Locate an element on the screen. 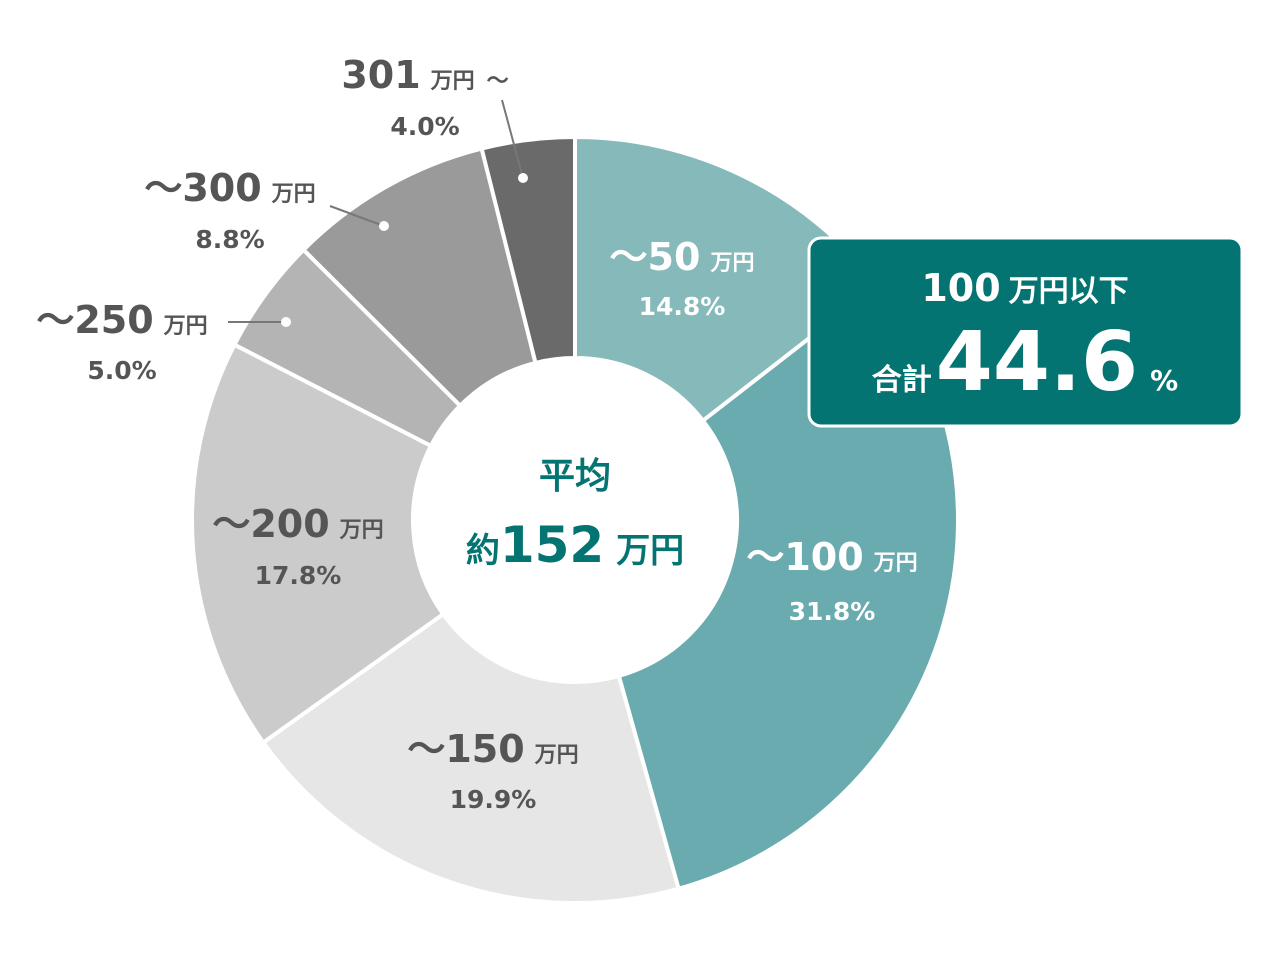  slice-label-5: ～250 万円 is located at coordinates (121, 320).